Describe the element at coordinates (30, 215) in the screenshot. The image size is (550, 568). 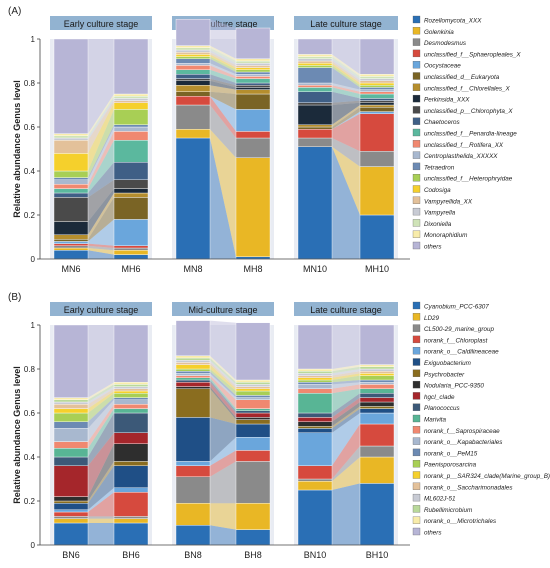
I see `y-tick-label: 0.2` at that location.